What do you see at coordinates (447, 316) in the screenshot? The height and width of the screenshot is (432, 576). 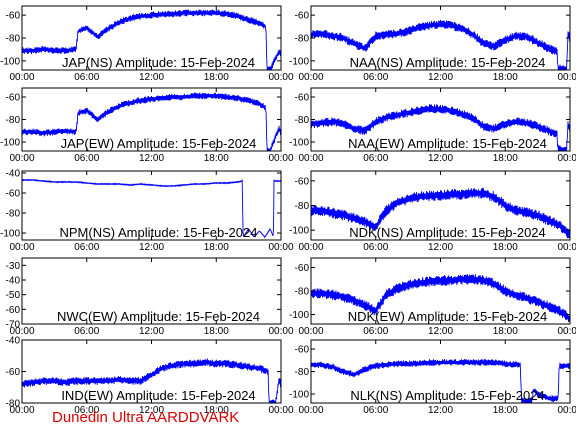 I see `panel-title: NDK(EW) Amplitude: 15-Feb-2024` at bounding box center [447, 316].